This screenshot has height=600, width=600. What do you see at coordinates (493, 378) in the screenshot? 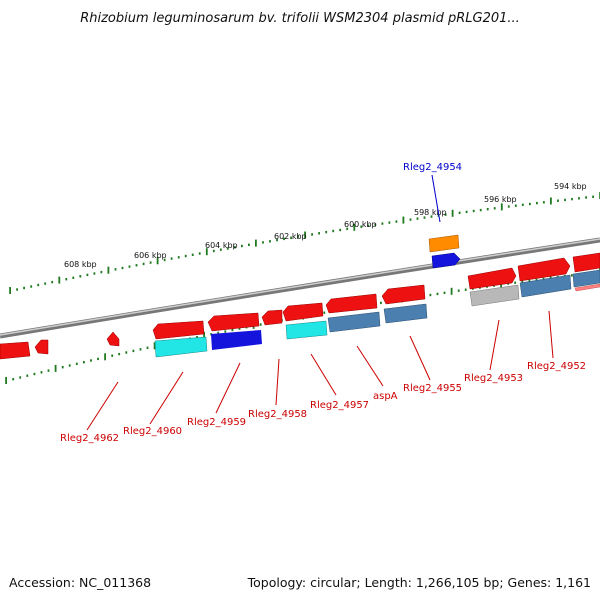
I see `gene-label-Rleg2_4953: Rleg2_4953` at bounding box center [493, 378].